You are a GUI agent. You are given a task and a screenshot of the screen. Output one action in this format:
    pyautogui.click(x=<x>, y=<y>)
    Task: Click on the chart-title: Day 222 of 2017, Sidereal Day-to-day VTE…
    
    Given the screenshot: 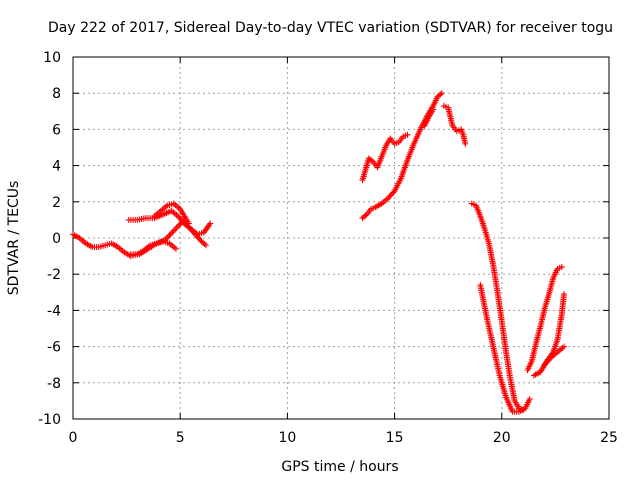 What is the action you would take?
    pyautogui.click(x=330, y=28)
    